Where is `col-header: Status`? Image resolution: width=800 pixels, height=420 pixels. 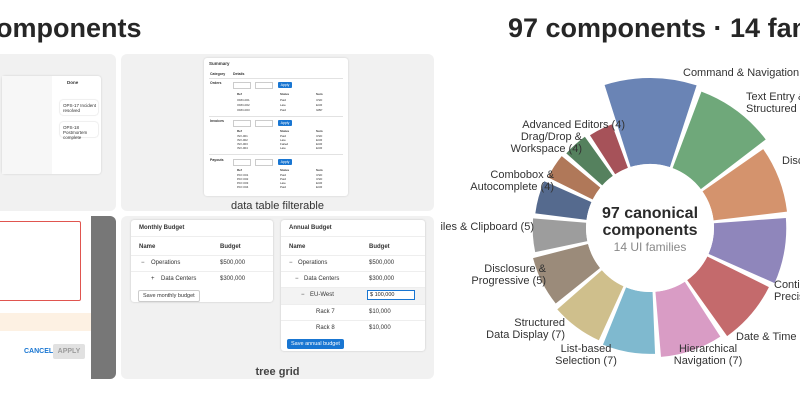 col-header: Status is located at coordinates (285, 131).